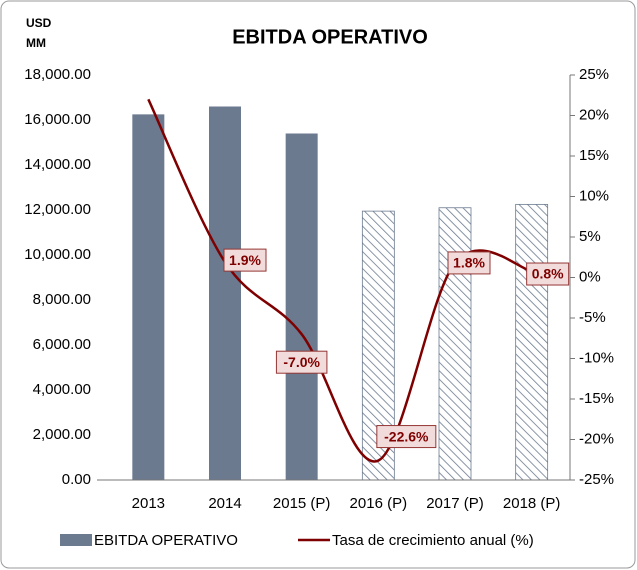 This screenshot has height=570, width=637. I want to click on y-tick-label: 12,000.00, so click(57, 209).